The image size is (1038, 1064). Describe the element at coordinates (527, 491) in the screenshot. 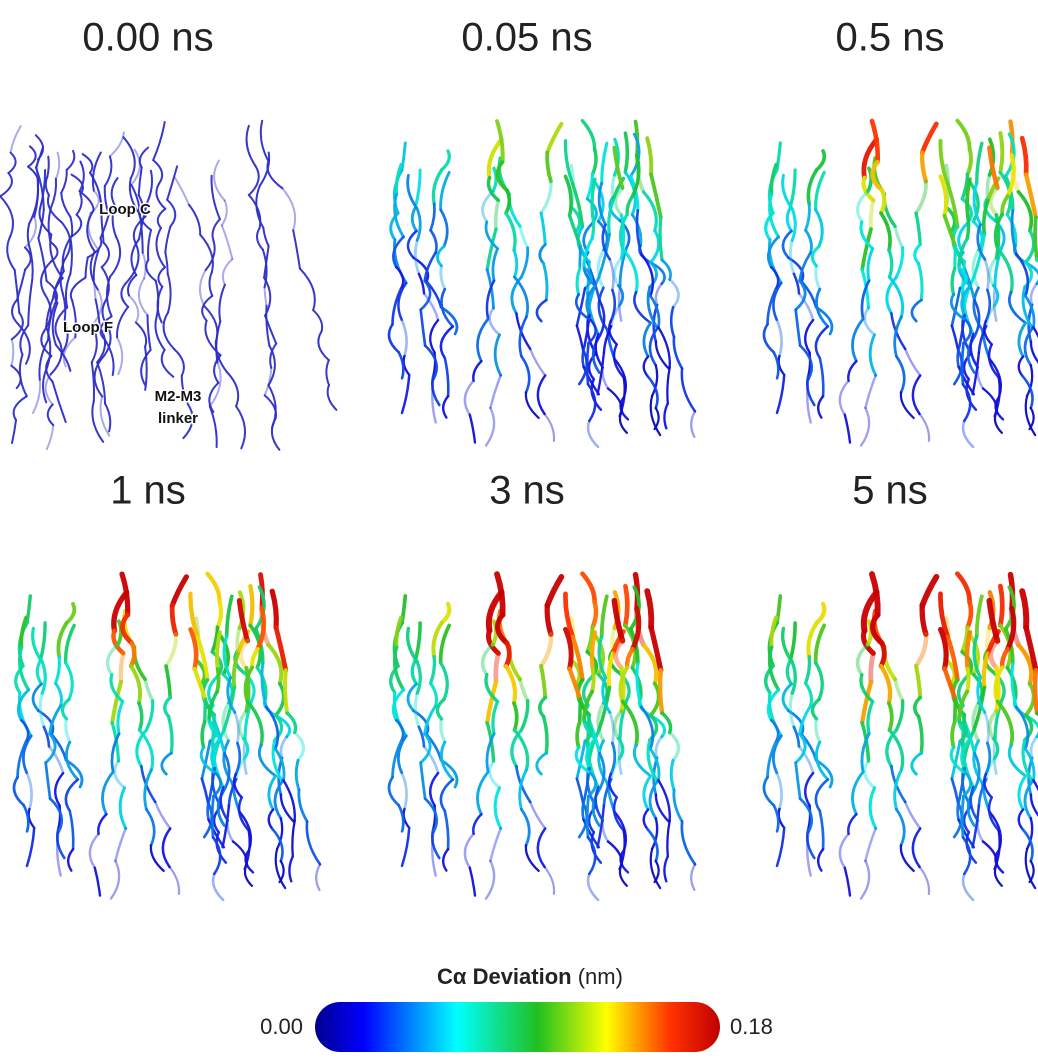

I see `panel-title: 3 ns` at that location.